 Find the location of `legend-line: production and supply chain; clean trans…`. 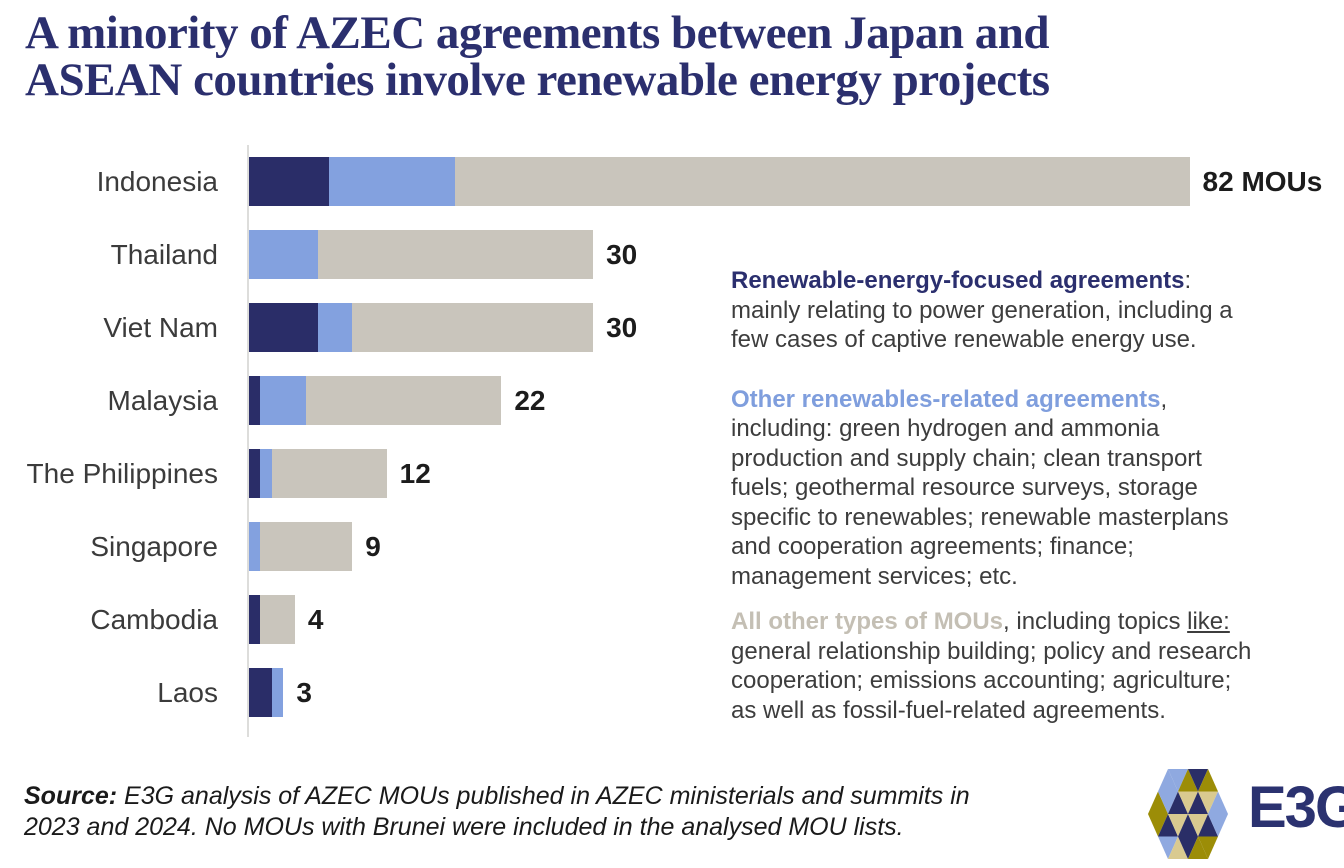

legend-line: production and supply chain; clean trans… is located at coordinates (1031, 459).